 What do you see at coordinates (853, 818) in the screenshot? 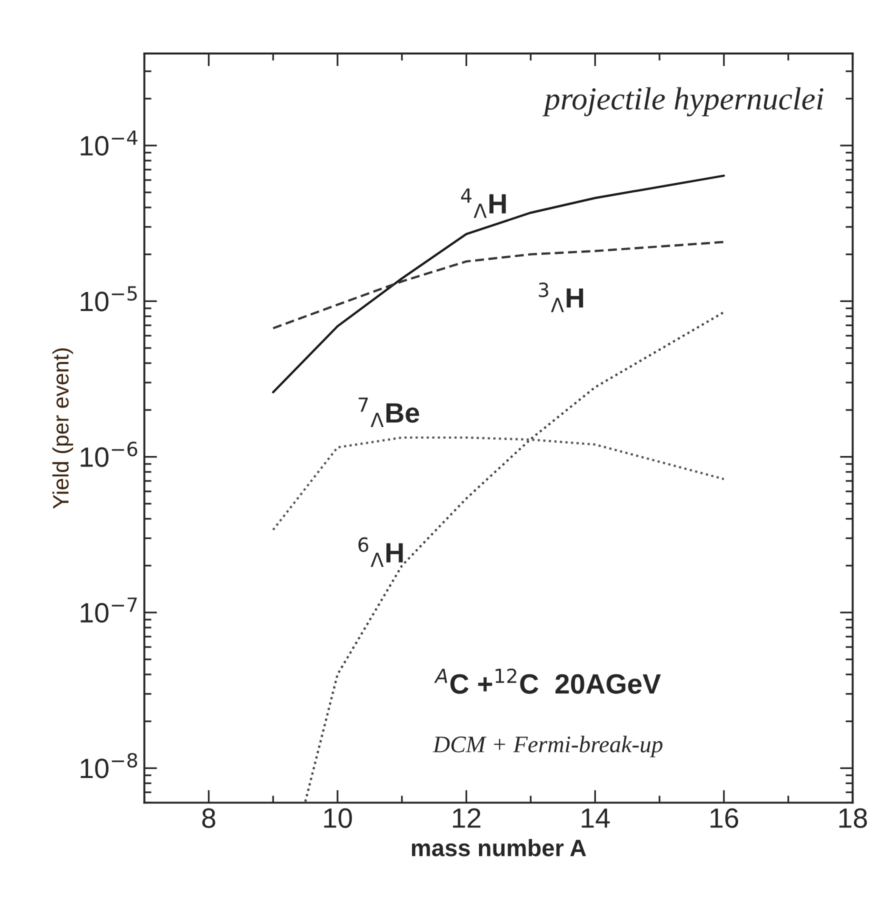
I see `x-tick-label: 18` at bounding box center [853, 818].